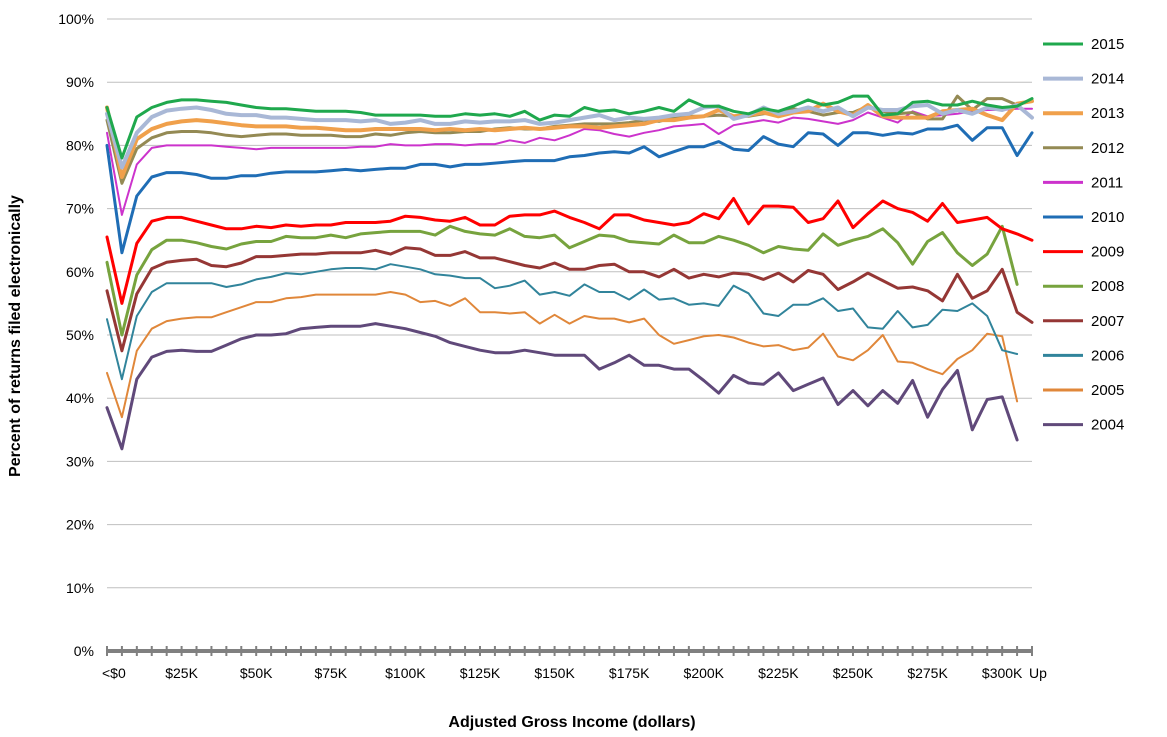 This screenshot has height=737, width=1167. What do you see at coordinates (15, 336) in the screenshot?
I see `y-axis-title: Percent of returns filed electronically` at bounding box center [15, 336].